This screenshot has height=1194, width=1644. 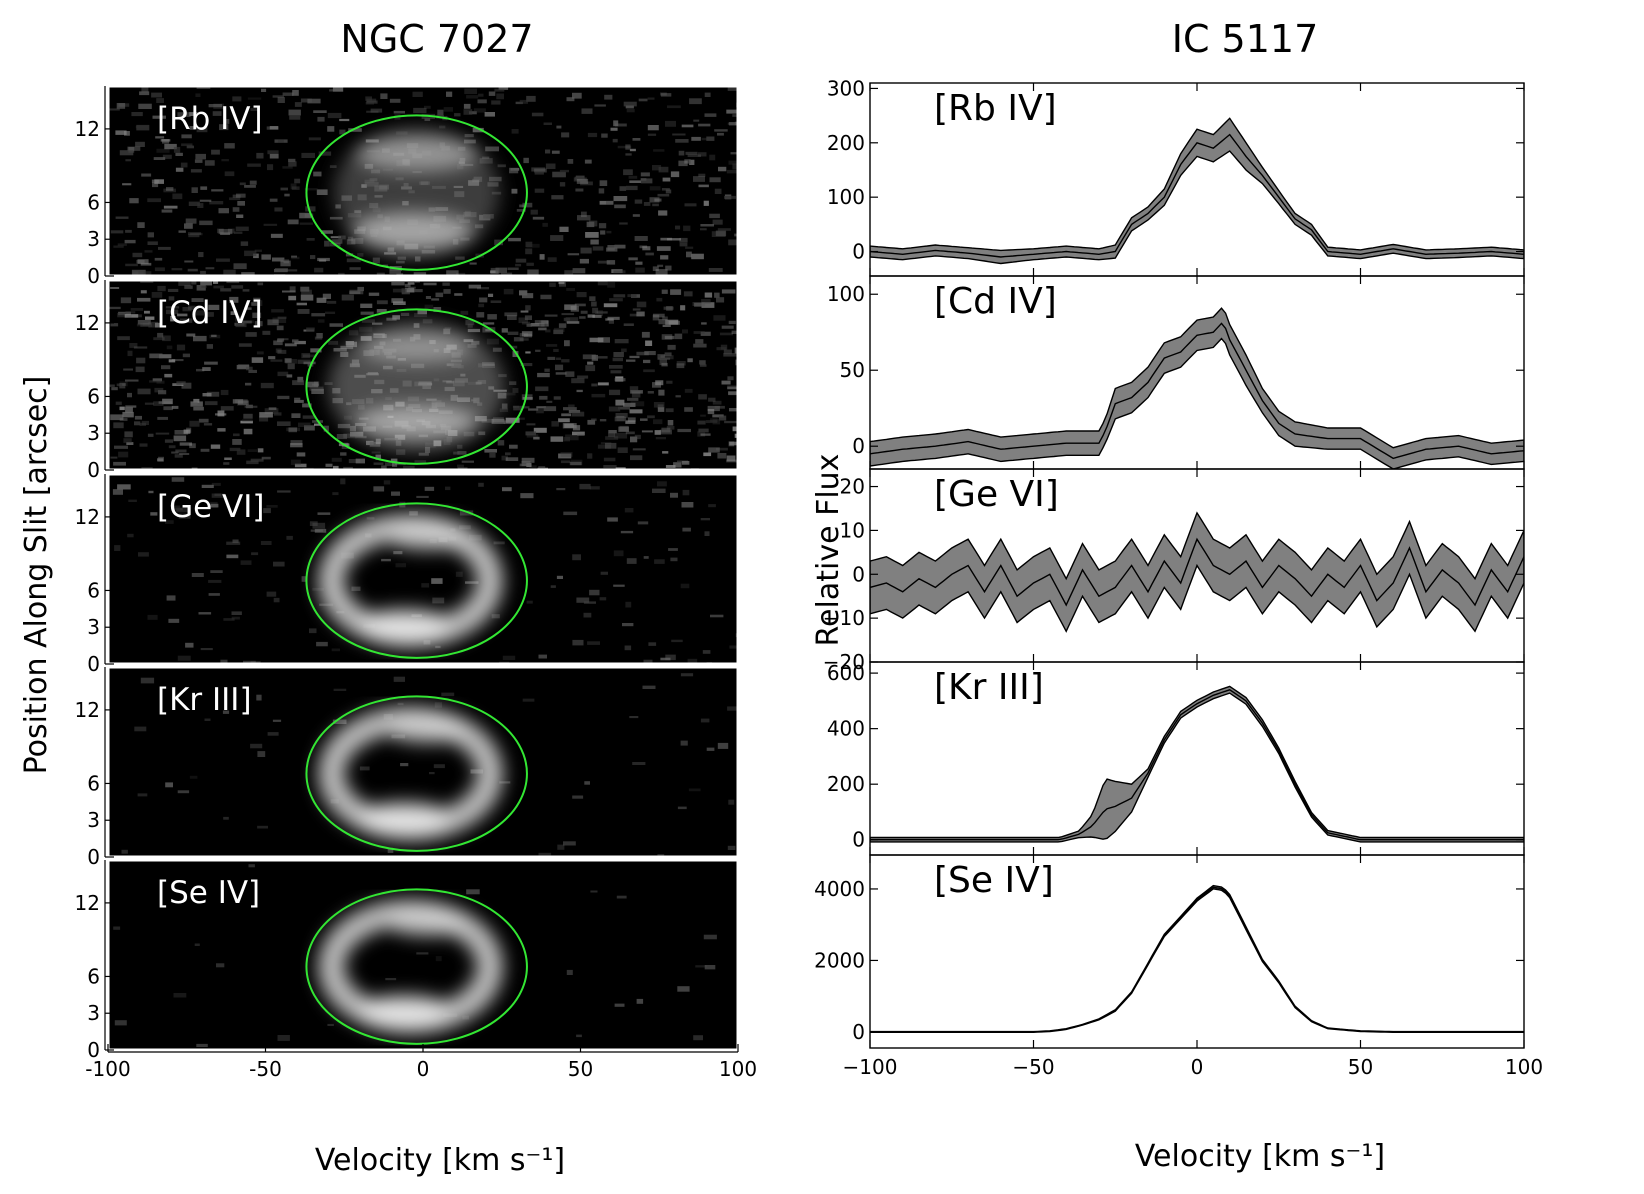 What do you see at coordinates (846, 784) in the screenshot?
I see `y-tick-label: 200` at bounding box center [846, 784].